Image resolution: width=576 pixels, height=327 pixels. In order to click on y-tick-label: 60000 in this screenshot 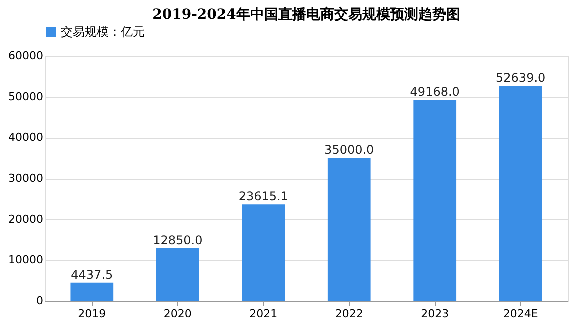, I will do `click(26, 56)`.